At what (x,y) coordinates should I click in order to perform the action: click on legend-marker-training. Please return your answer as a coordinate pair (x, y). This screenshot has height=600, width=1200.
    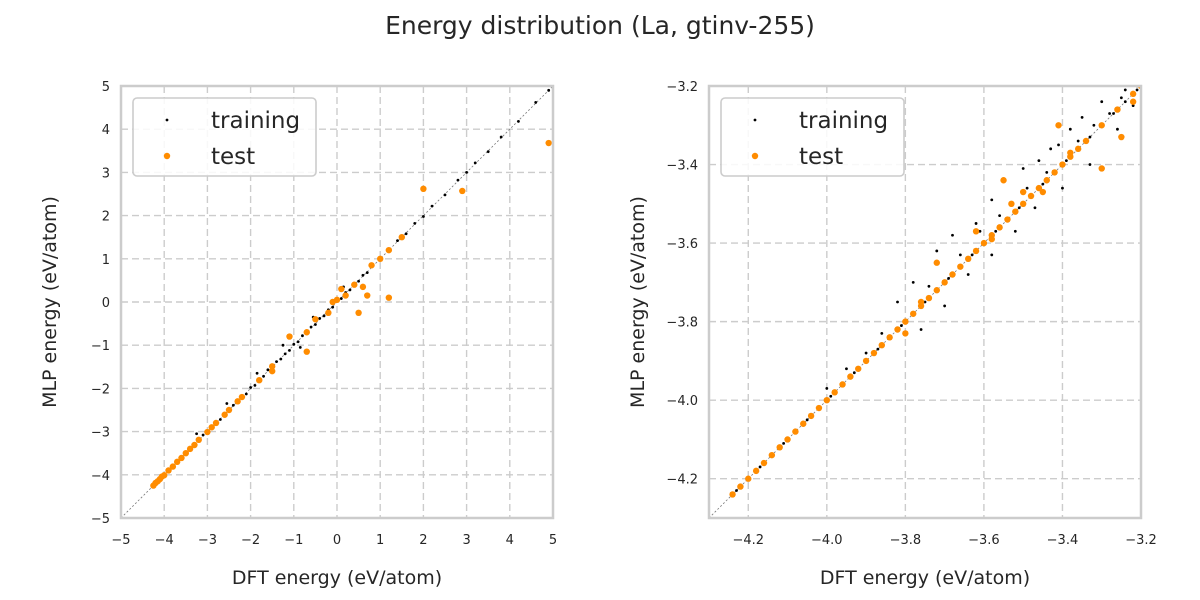
    Looking at the image, I should click on (167, 120).